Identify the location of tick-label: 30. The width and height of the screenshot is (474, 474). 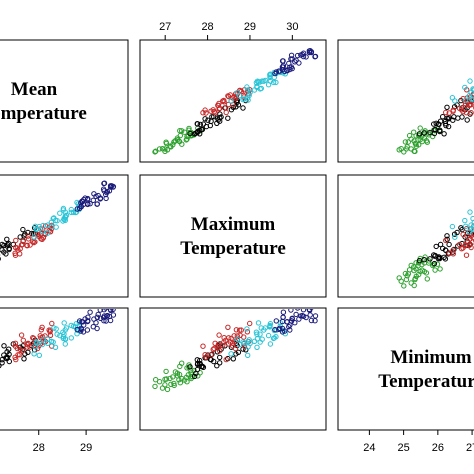
(292, 27).